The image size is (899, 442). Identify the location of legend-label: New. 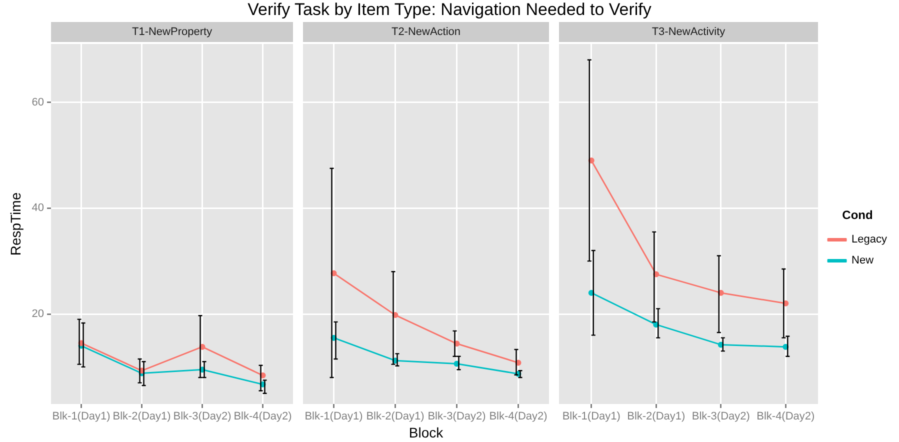
(863, 260).